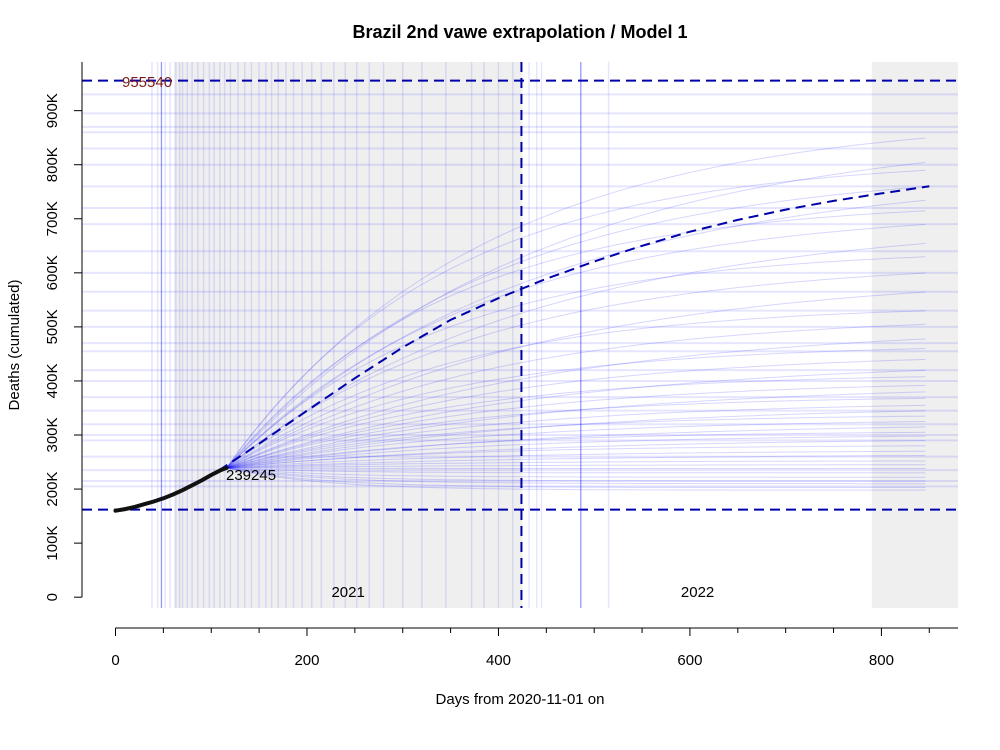 The height and width of the screenshot is (750, 1000). What do you see at coordinates (689, 660) in the screenshot?
I see `x-tick-label: 600` at bounding box center [689, 660].